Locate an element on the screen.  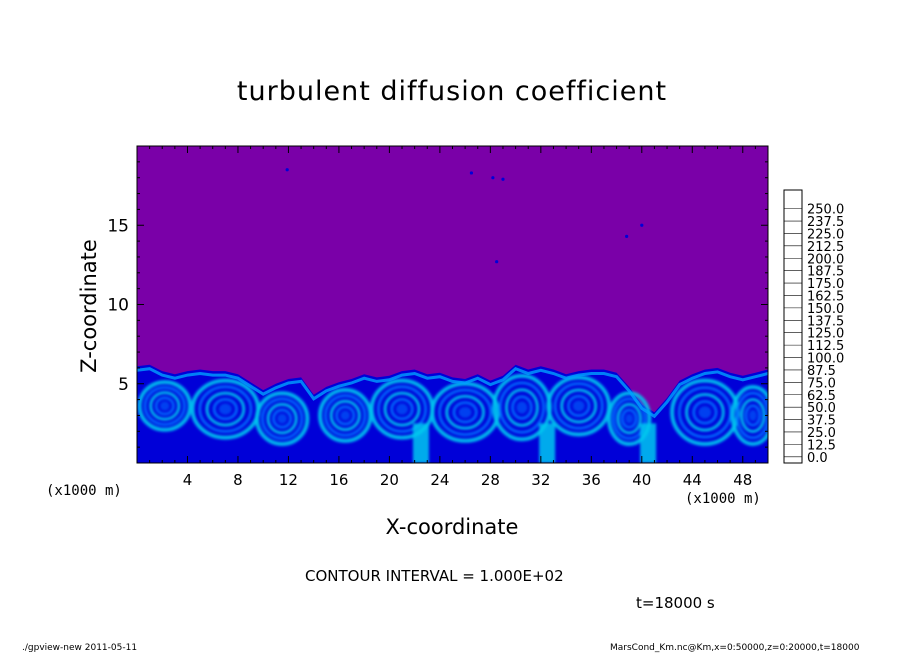
colorbar-label: 75.0 is located at coordinates (821, 383).